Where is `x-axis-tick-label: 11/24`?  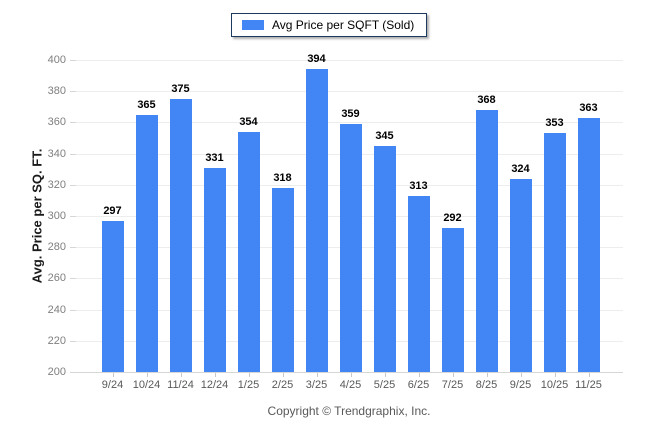 x-axis-tick-label: 11/24 is located at coordinates (180, 385).